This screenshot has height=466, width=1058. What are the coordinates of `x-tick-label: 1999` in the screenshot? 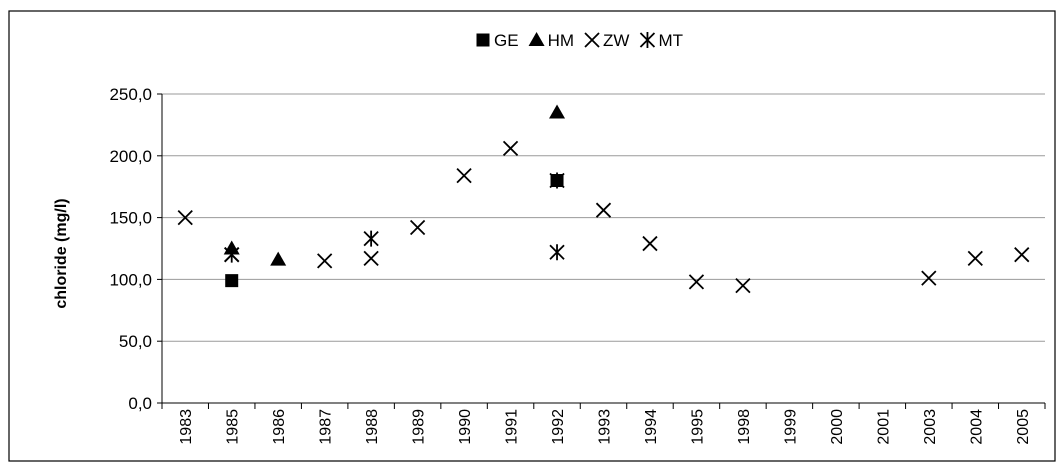 It's located at (790, 427).